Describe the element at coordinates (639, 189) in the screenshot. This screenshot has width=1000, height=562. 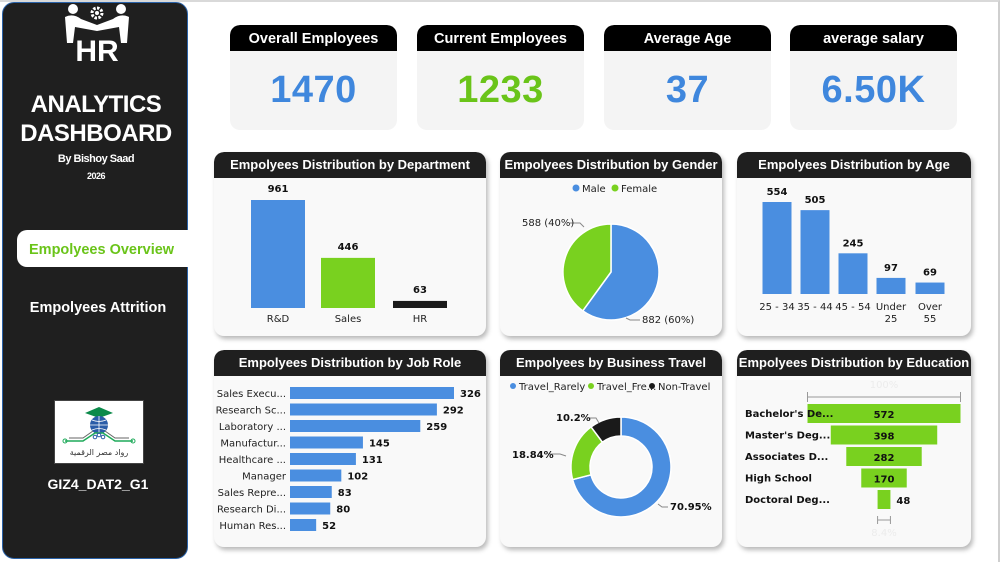
I see `legend-label: Female` at that location.